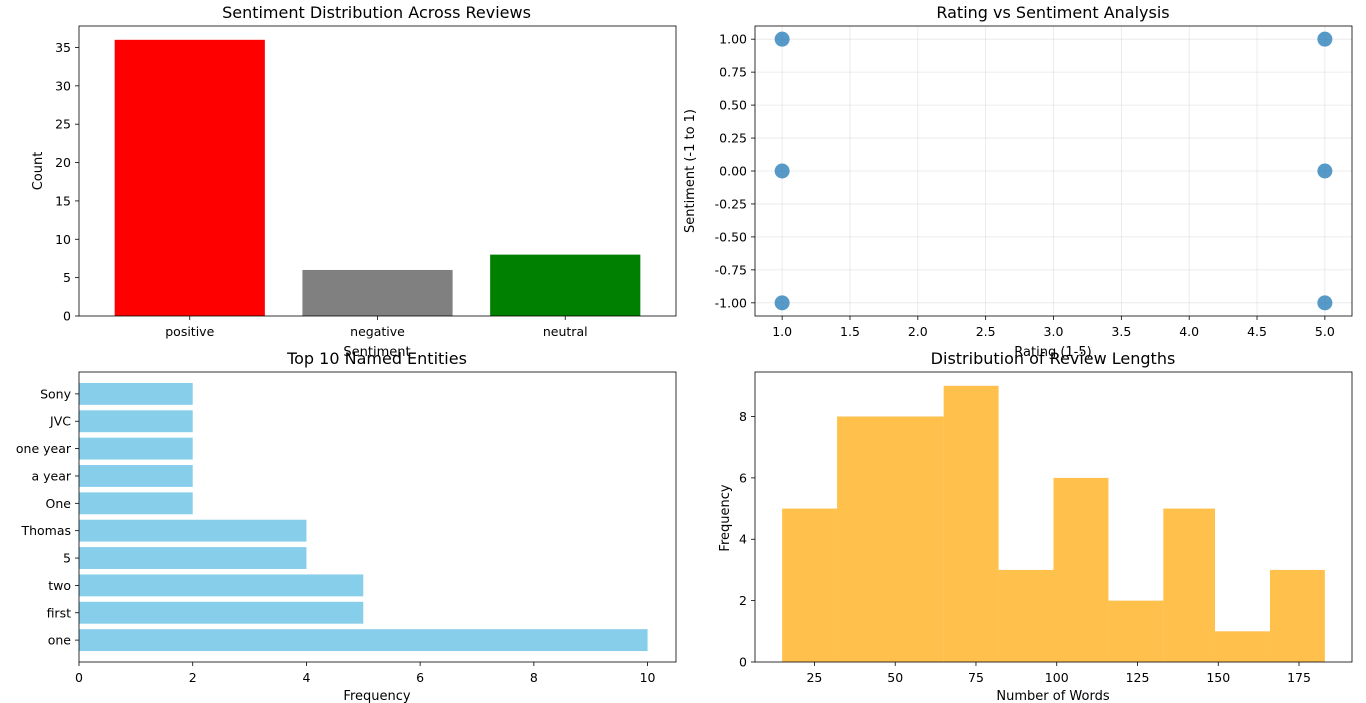  I want to click on scatter-chart-ylabel: Sentiment (-1 to 1), so click(690, 171).